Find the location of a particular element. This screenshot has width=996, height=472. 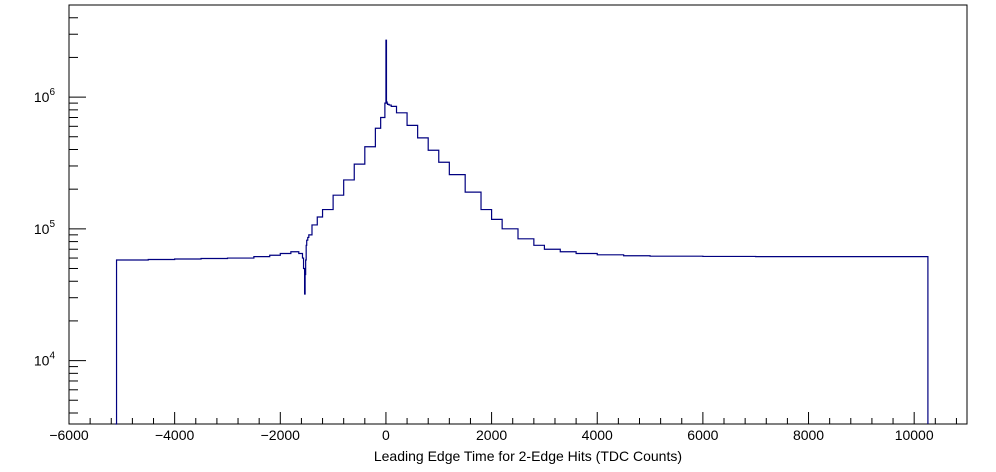

y-axis-ticks is located at coordinates (77, 209).